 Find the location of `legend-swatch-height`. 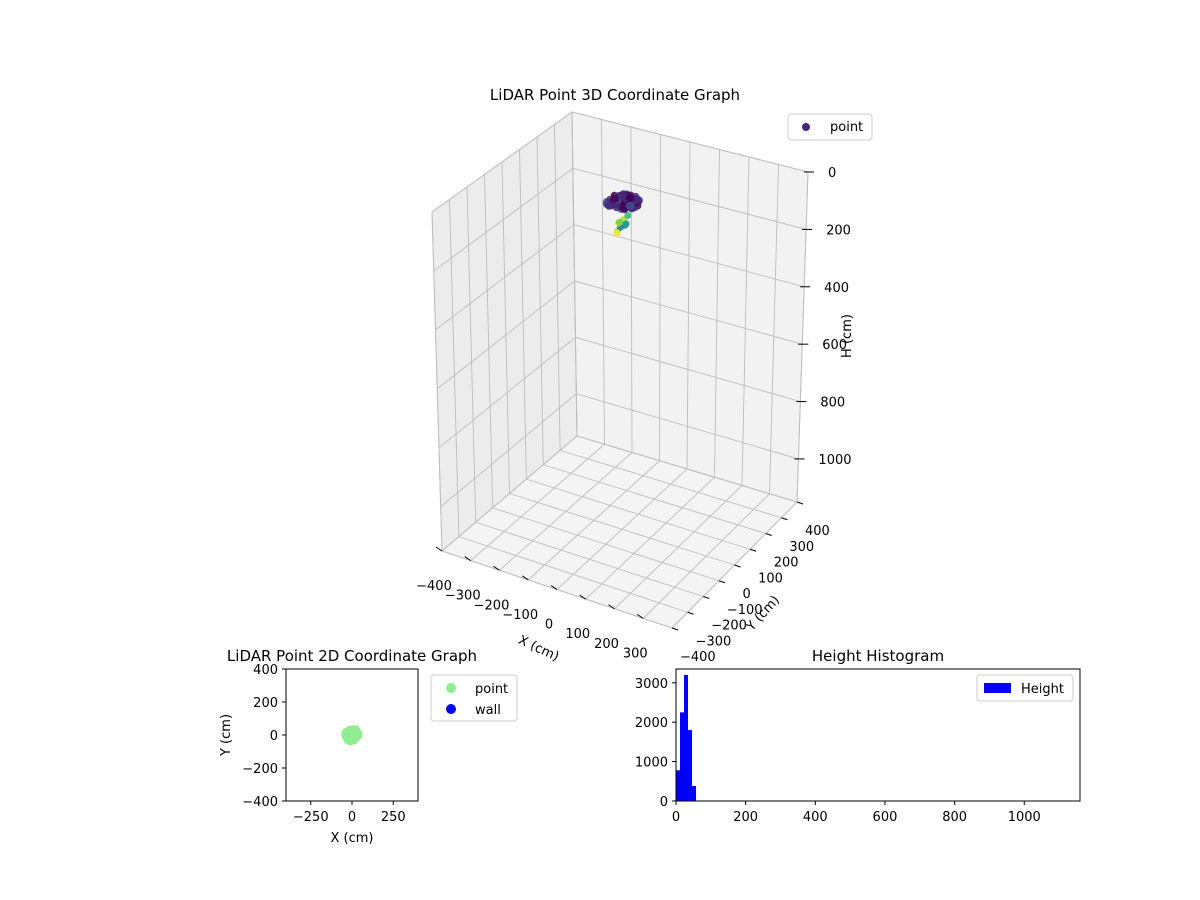

legend-swatch-height is located at coordinates (997, 688).